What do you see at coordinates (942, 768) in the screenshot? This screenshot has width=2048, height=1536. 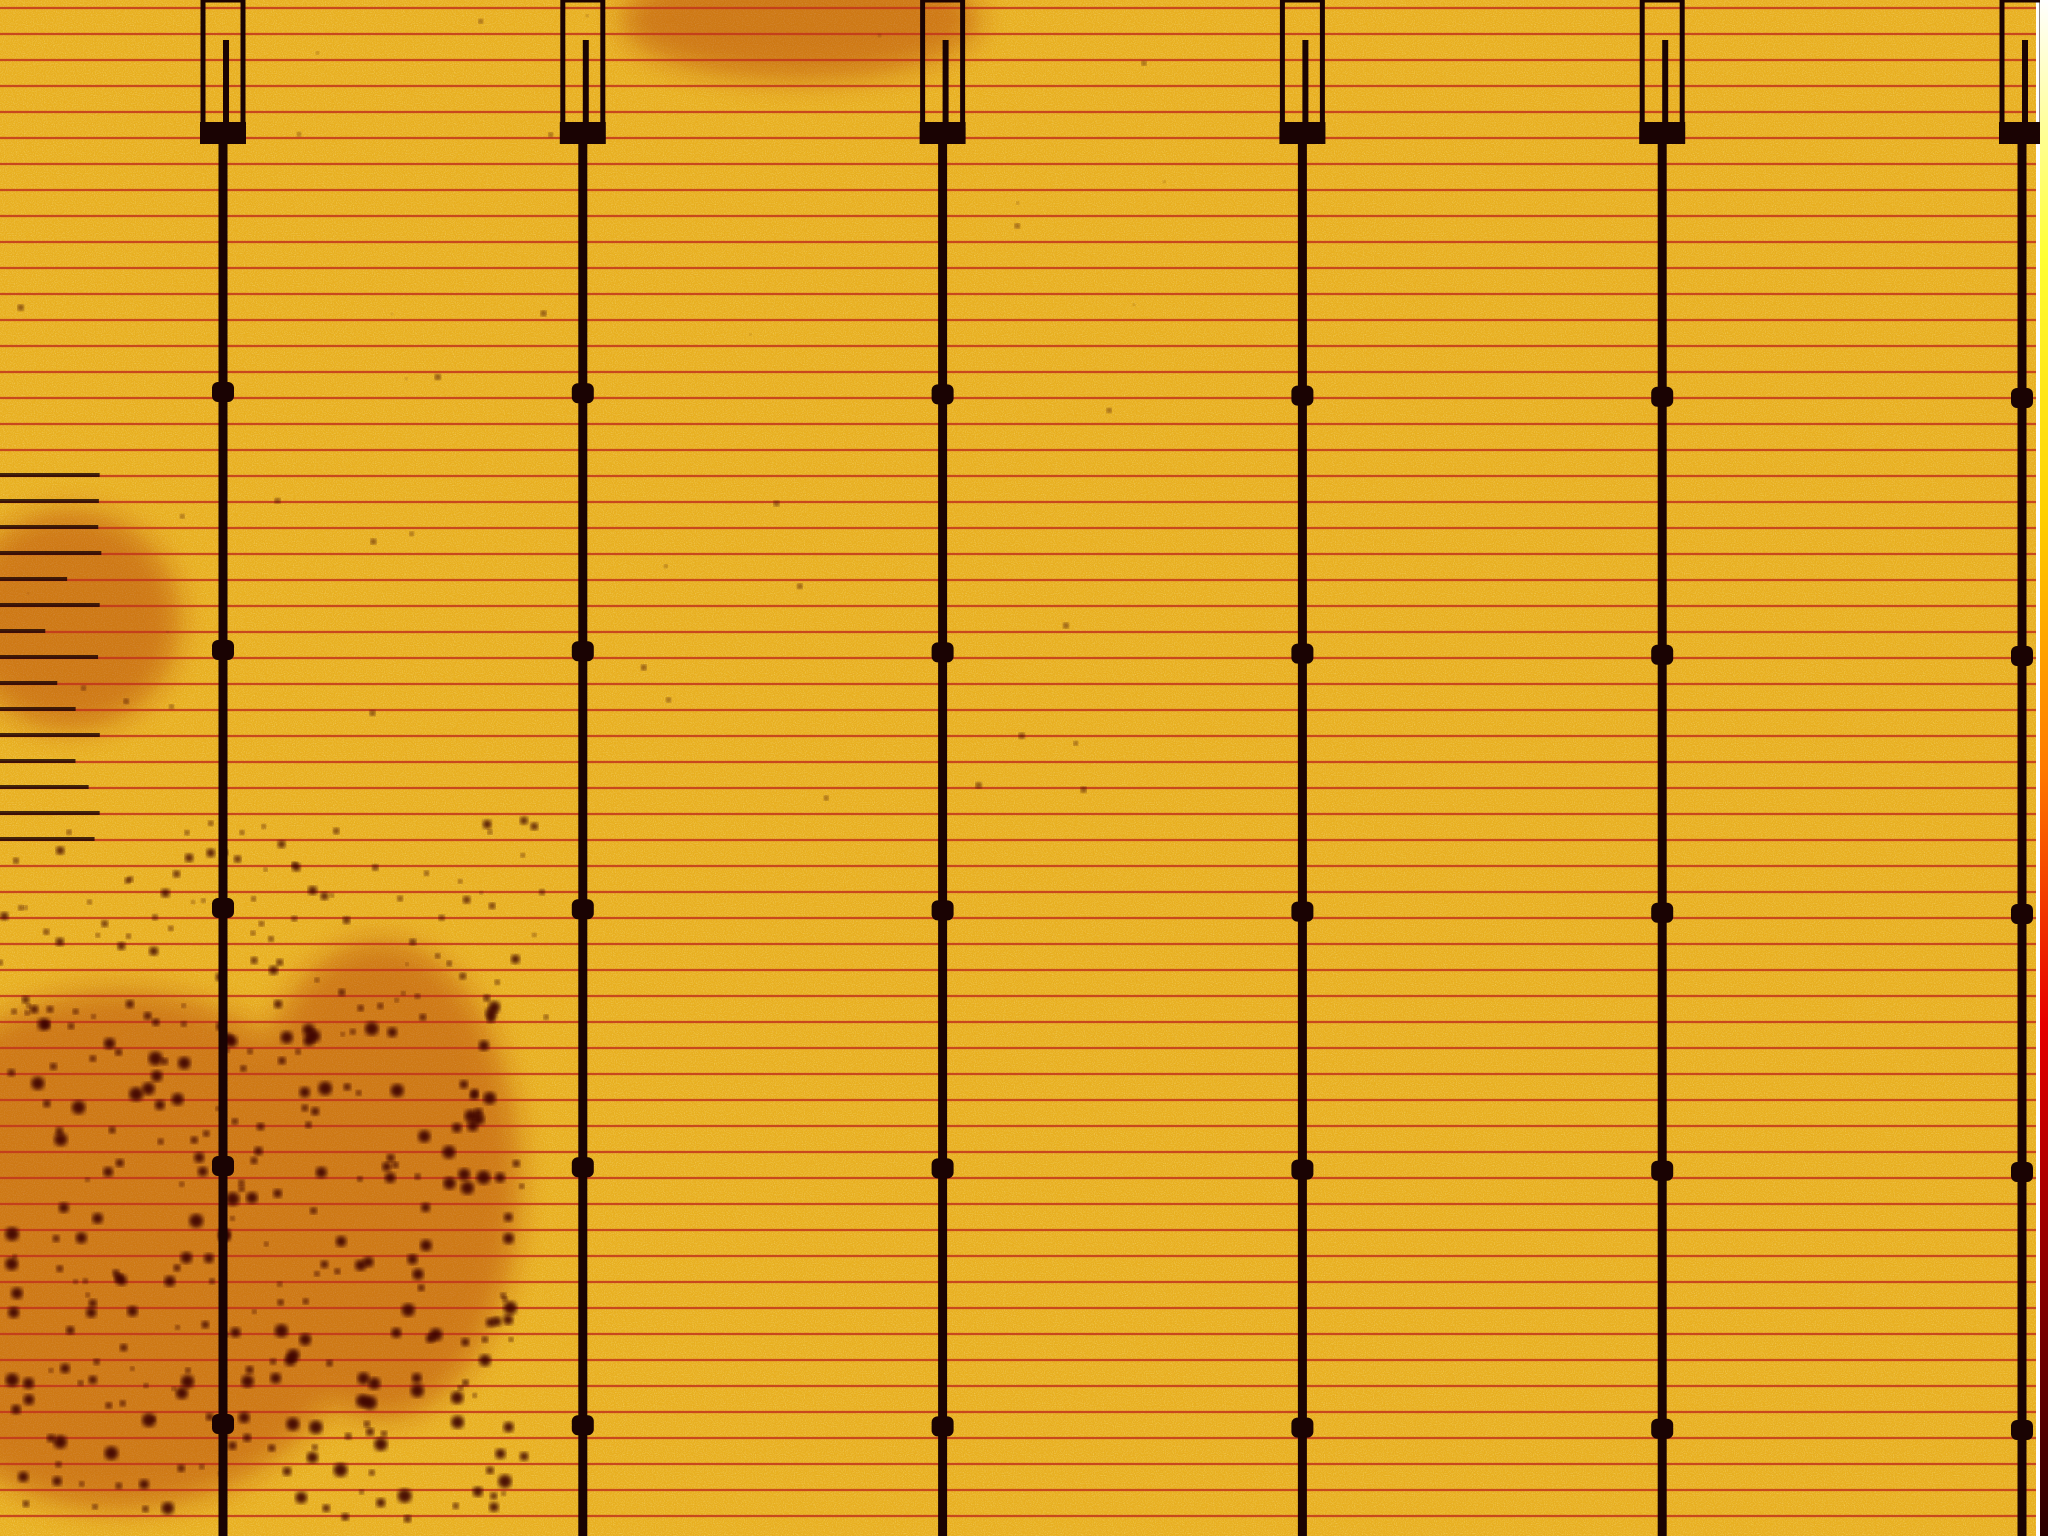 I see `busbar` at bounding box center [942, 768].